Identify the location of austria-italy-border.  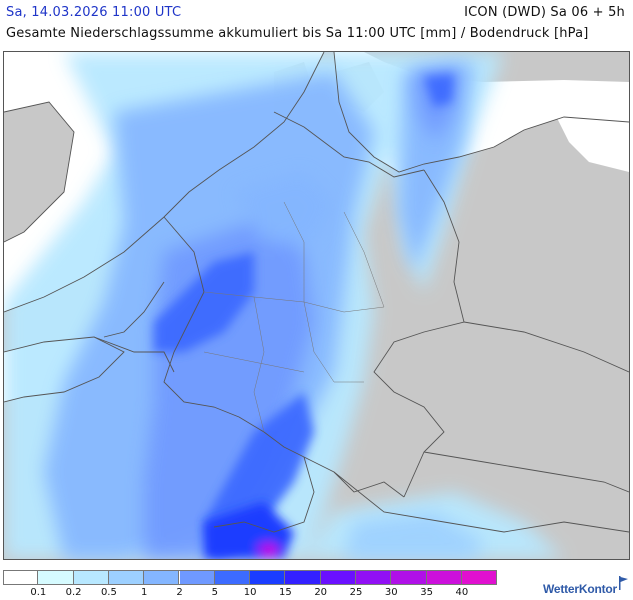
(481, 502).